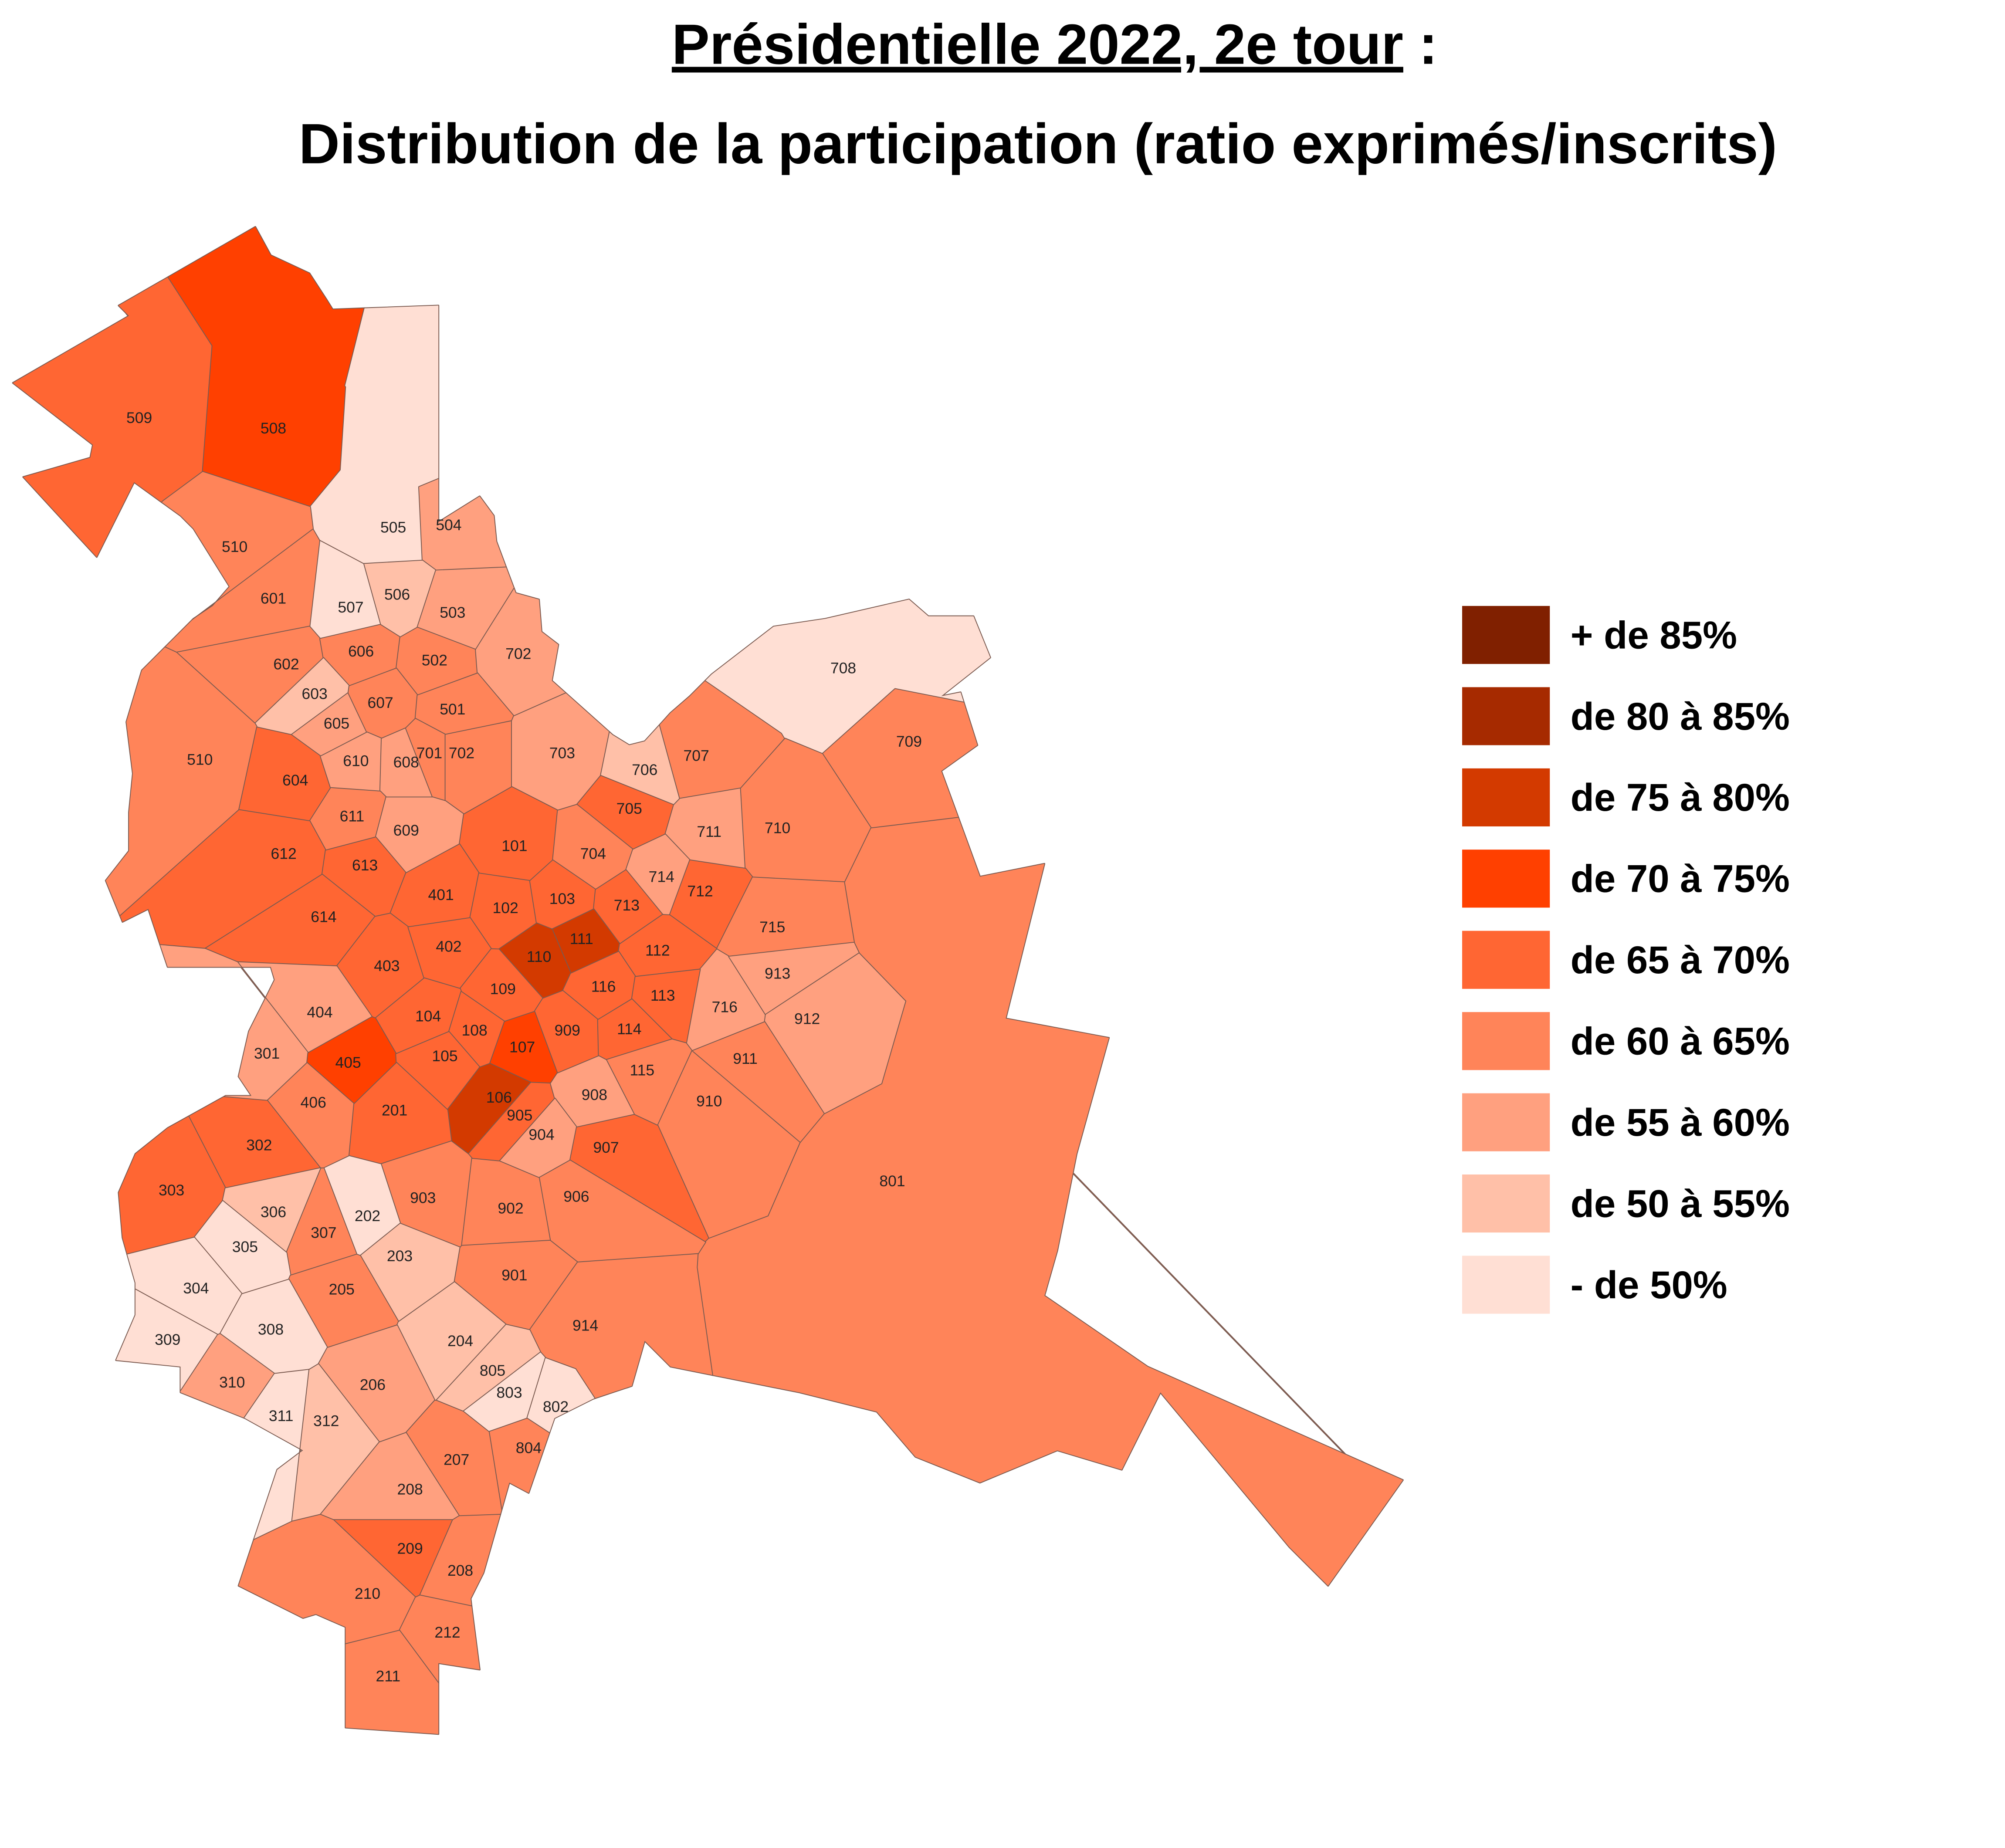  What do you see at coordinates (593, 853) in the screenshot?
I see `district-label: 704` at bounding box center [593, 853].